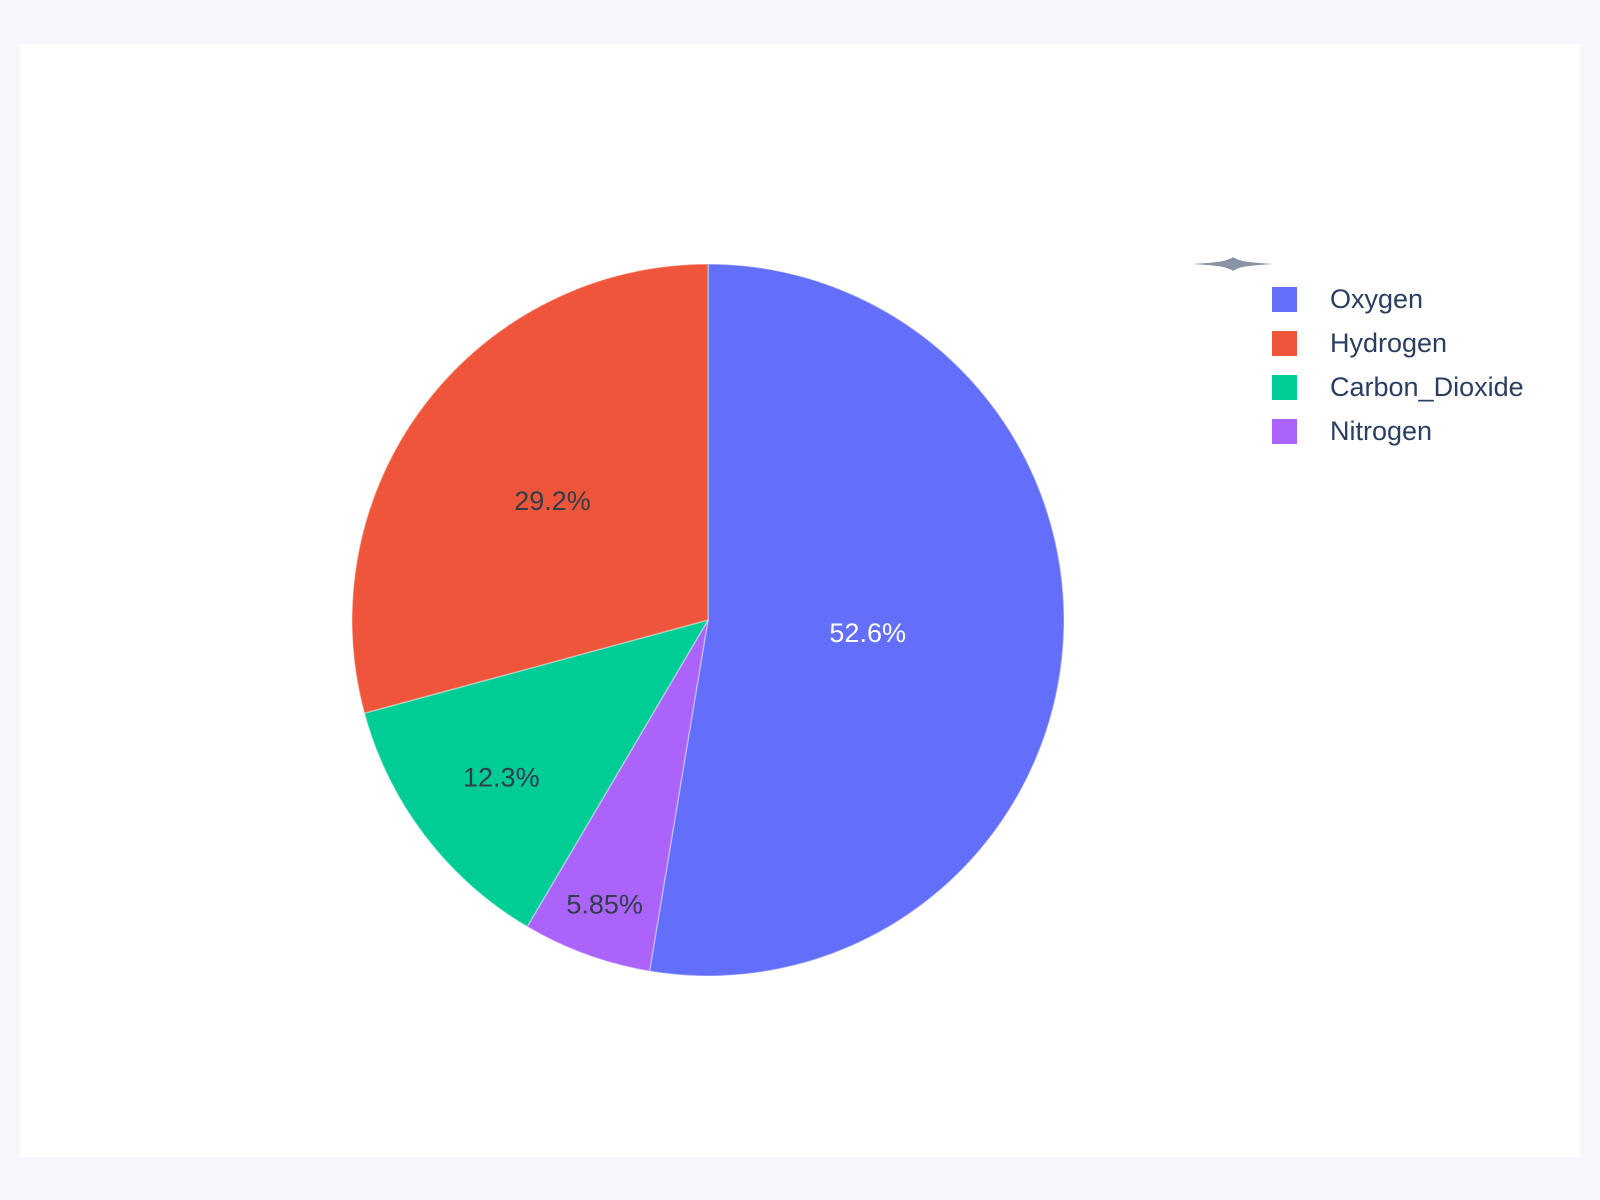 The width and height of the screenshot is (1600, 1200). I want to click on legend-sparkle-icon, so click(1233, 264).